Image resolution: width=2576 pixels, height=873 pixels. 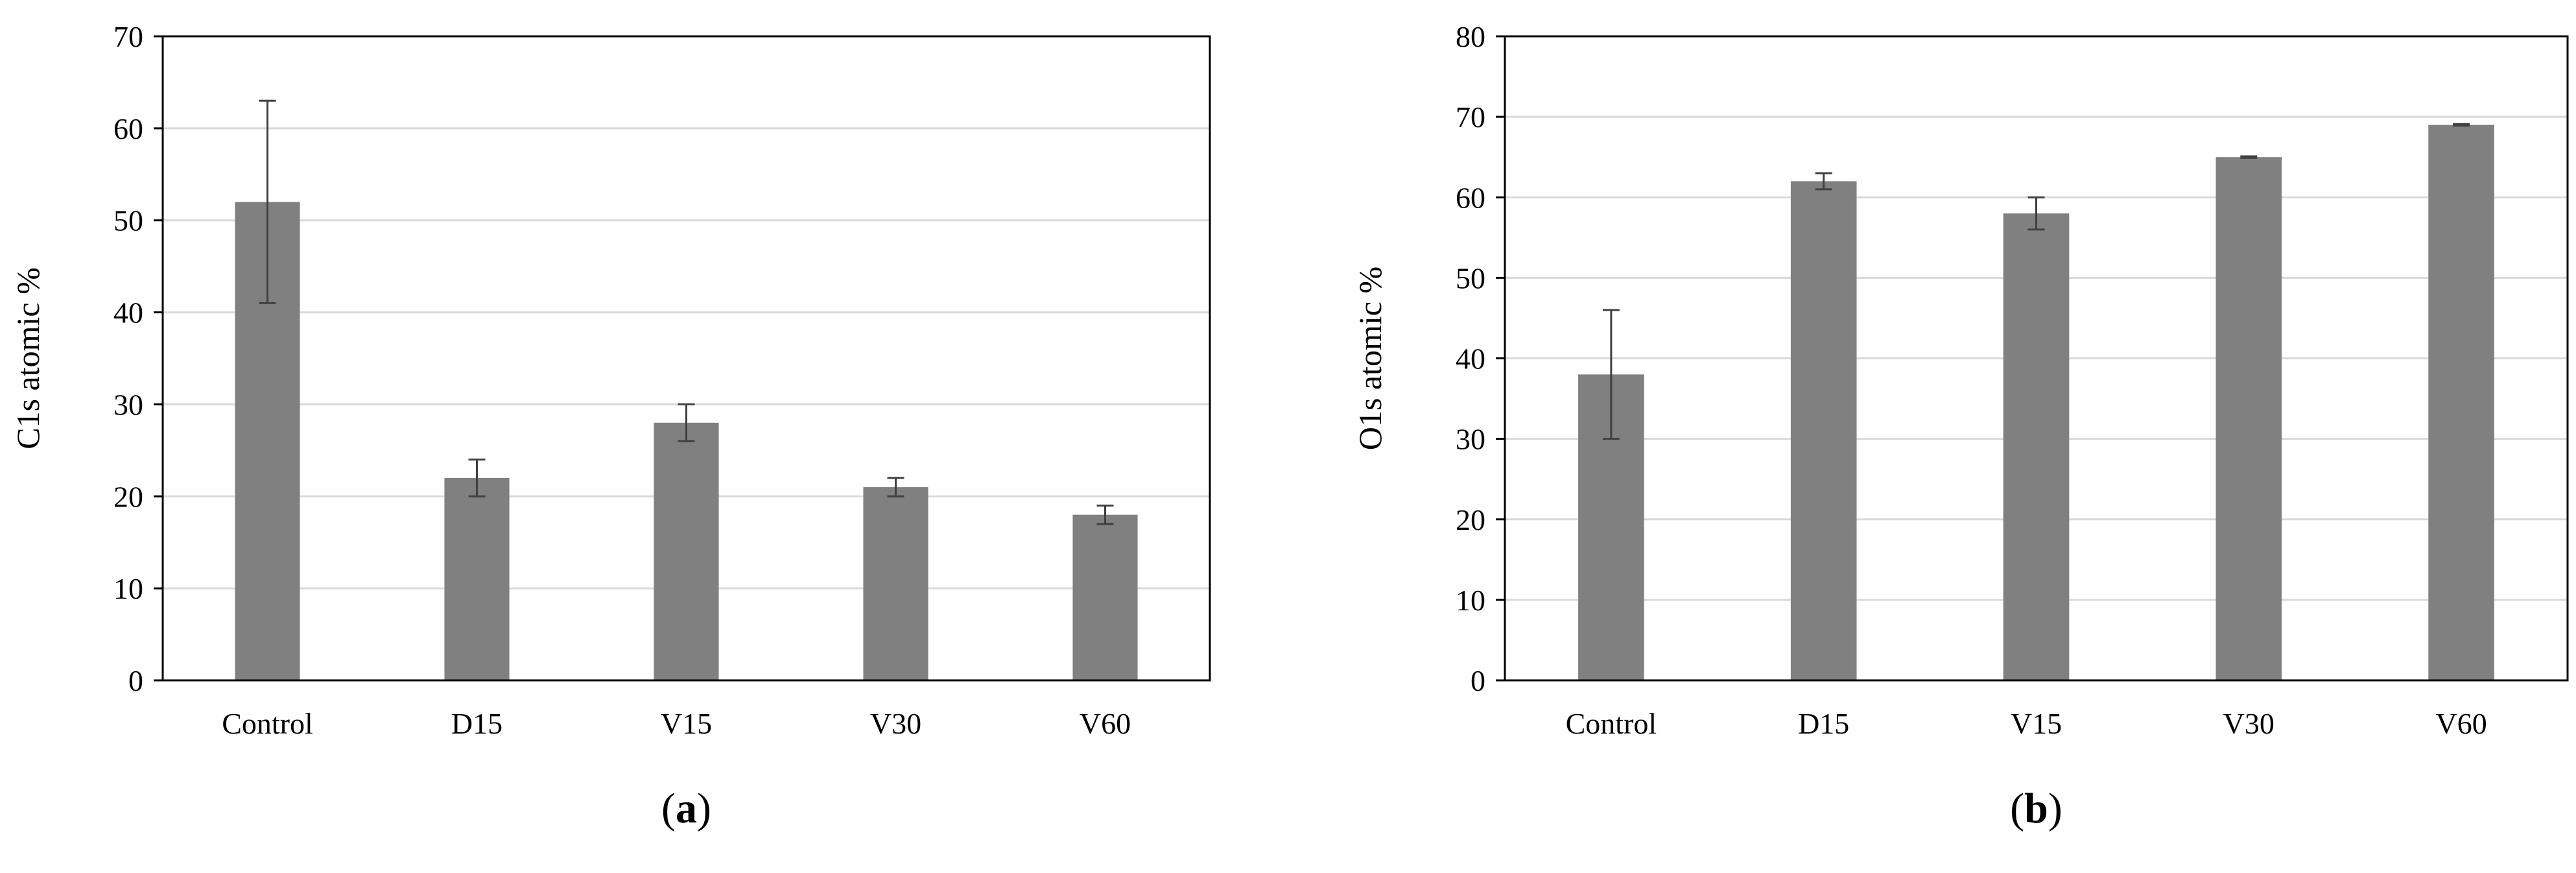 What do you see at coordinates (2036, 447) in the screenshot?
I see `panel-b-bar-v15` at bounding box center [2036, 447].